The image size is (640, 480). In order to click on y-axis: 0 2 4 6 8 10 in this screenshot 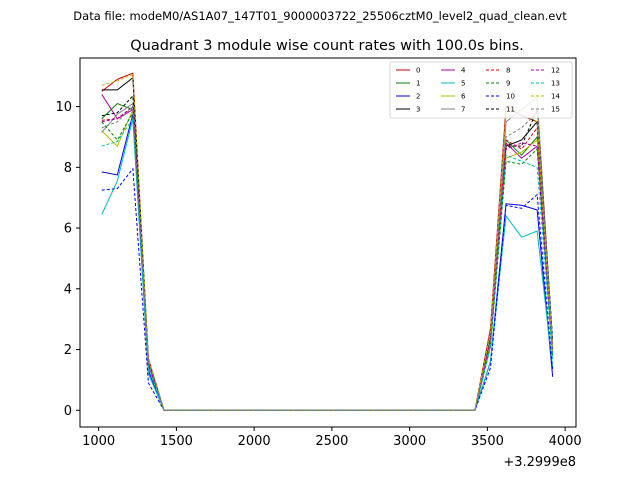, I will do `click(67, 259)`.